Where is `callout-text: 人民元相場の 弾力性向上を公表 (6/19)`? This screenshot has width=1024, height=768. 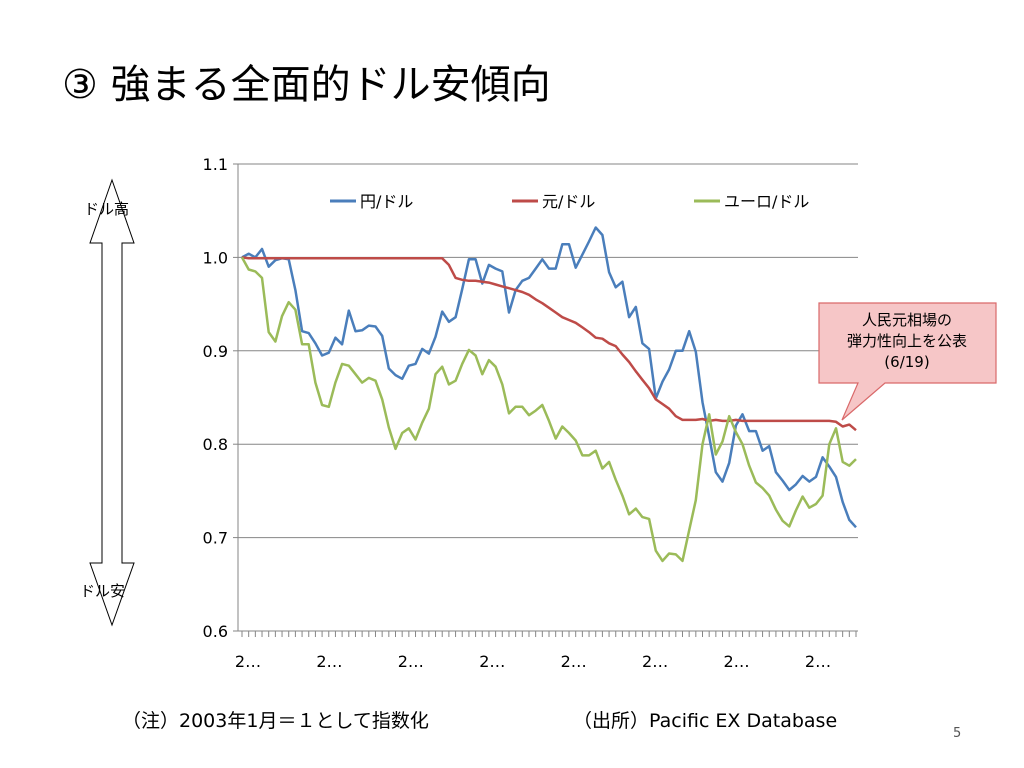 callout-text: 人民元相場の 弾力性向上を公表 (6/19) is located at coordinates (907, 341).